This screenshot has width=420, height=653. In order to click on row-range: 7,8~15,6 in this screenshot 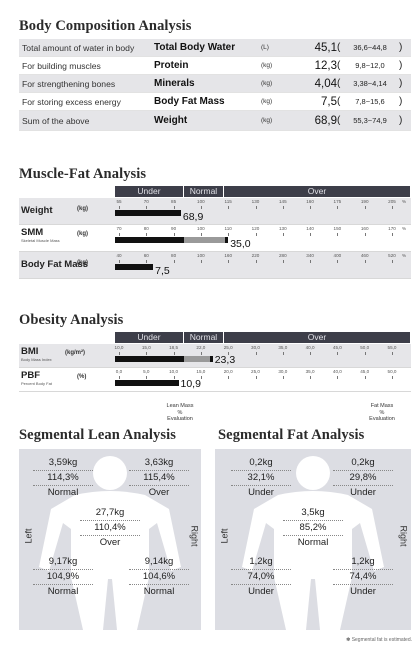, I will do `click(370, 101)`.